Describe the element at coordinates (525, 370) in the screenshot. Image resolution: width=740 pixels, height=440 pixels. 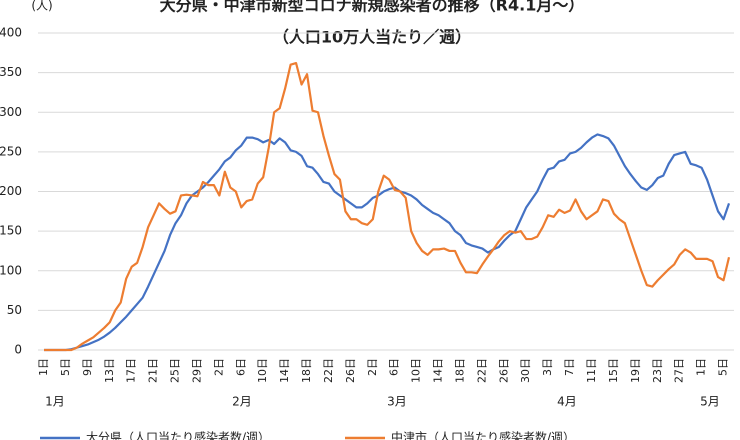
I see `x-tick-label: 30日` at that location.